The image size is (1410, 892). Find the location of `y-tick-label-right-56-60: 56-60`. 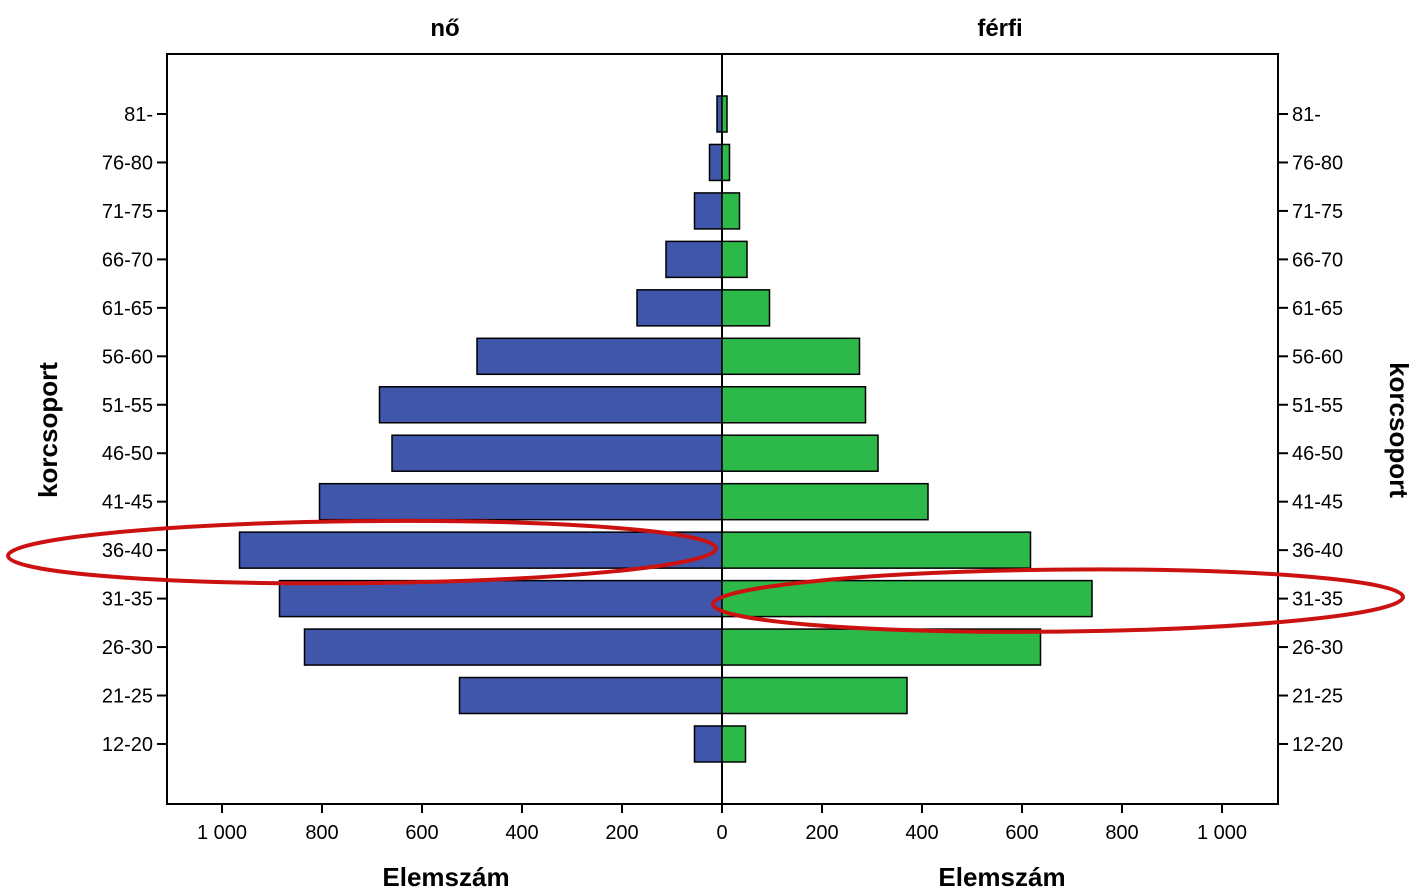

y-tick-label-right-56-60: 56-60 is located at coordinates (1317, 357).